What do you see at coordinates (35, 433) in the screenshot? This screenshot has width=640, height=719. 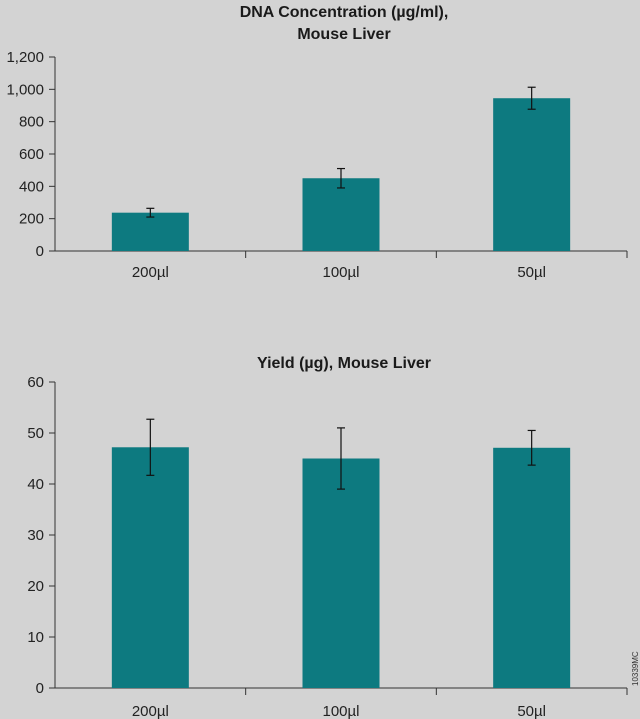 I see `y-tick-label: 50` at bounding box center [35, 433].